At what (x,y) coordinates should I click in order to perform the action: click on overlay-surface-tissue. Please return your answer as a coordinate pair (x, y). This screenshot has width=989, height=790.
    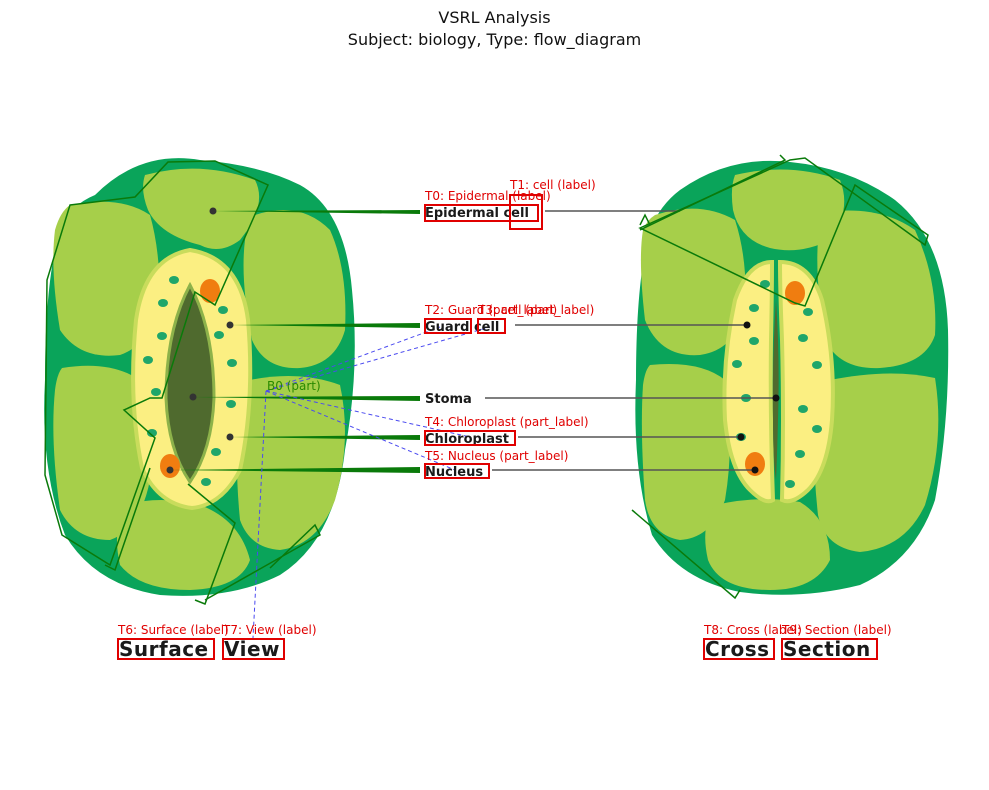
    Looking at the image, I should click on (156, 363).